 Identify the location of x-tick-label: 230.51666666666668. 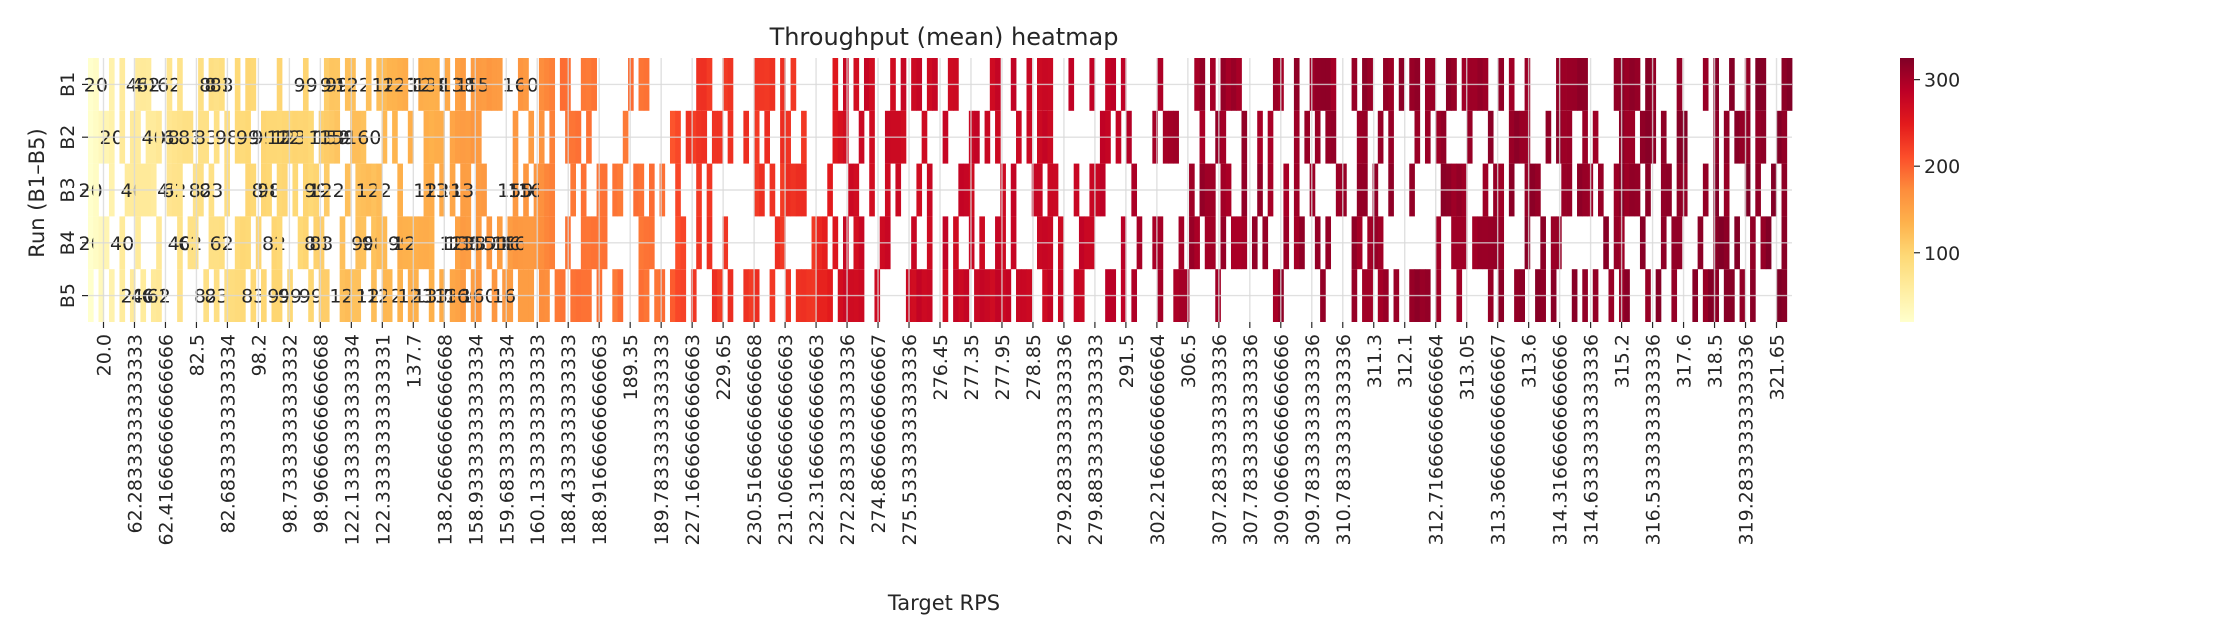
(755, 440).